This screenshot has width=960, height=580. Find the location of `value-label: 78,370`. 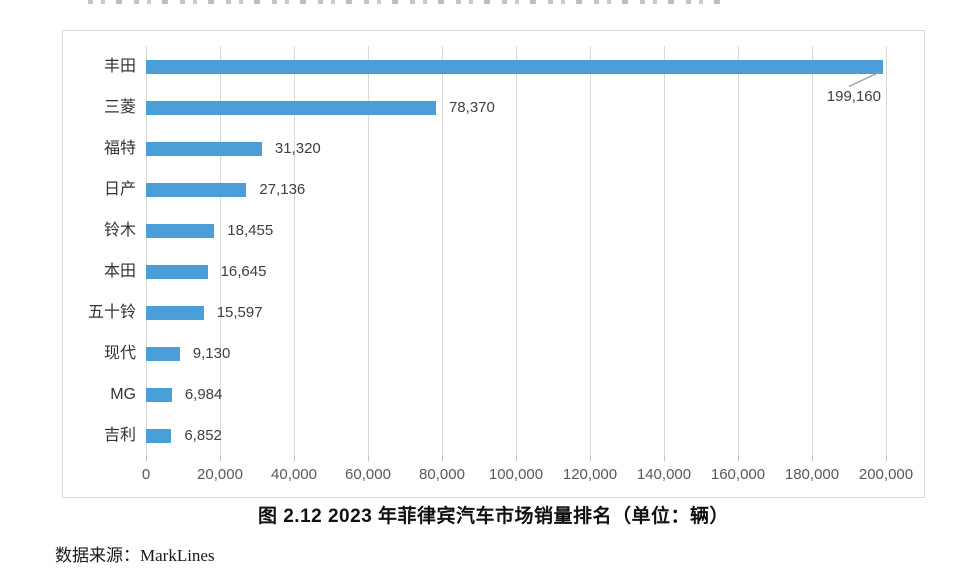

value-label: 78,370 is located at coordinates (471, 107).